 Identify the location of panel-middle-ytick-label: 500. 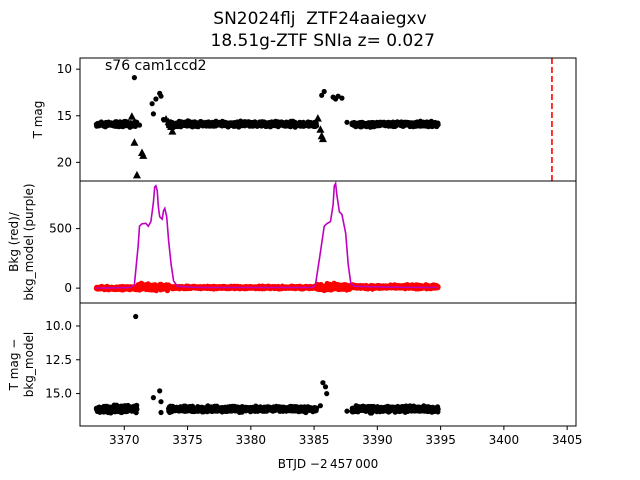
(60, 229).